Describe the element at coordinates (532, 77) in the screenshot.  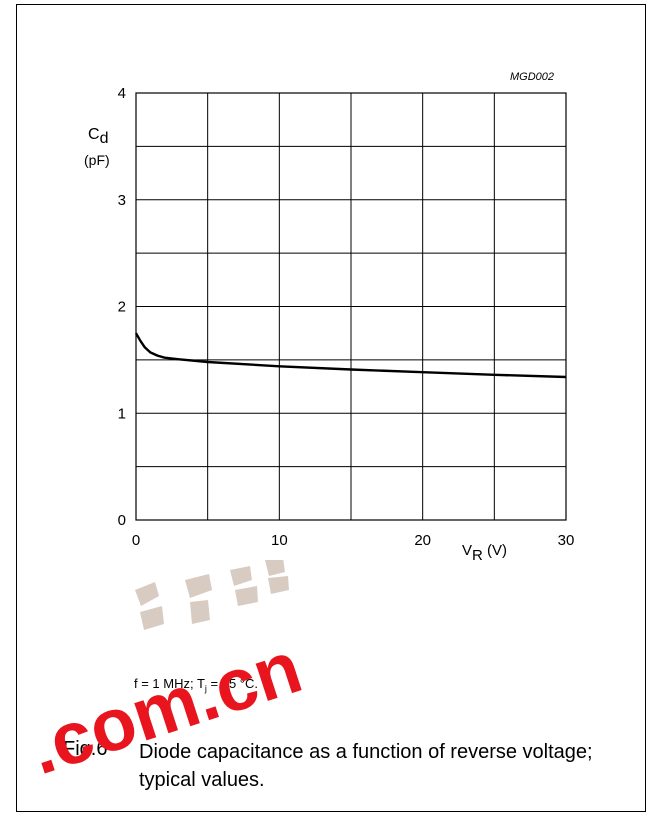
I see `figure-reference-code: MGD002` at that location.